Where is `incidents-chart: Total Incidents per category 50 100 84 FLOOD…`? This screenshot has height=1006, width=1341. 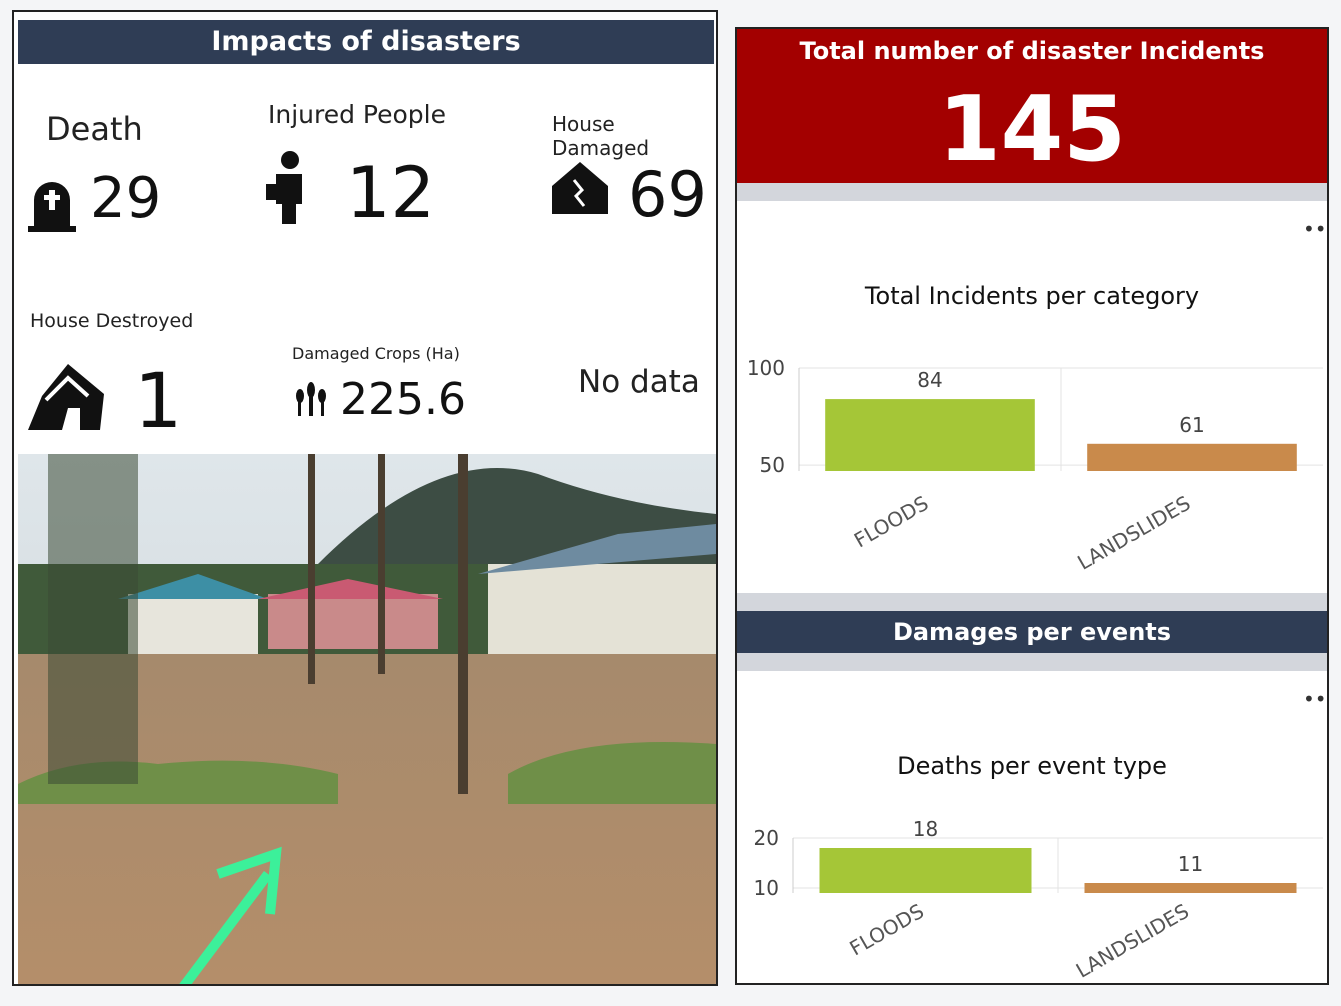 incidents-chart: Total Incidents per category 50 100 84 FLOOD… is located at coordinates (1035, 428).